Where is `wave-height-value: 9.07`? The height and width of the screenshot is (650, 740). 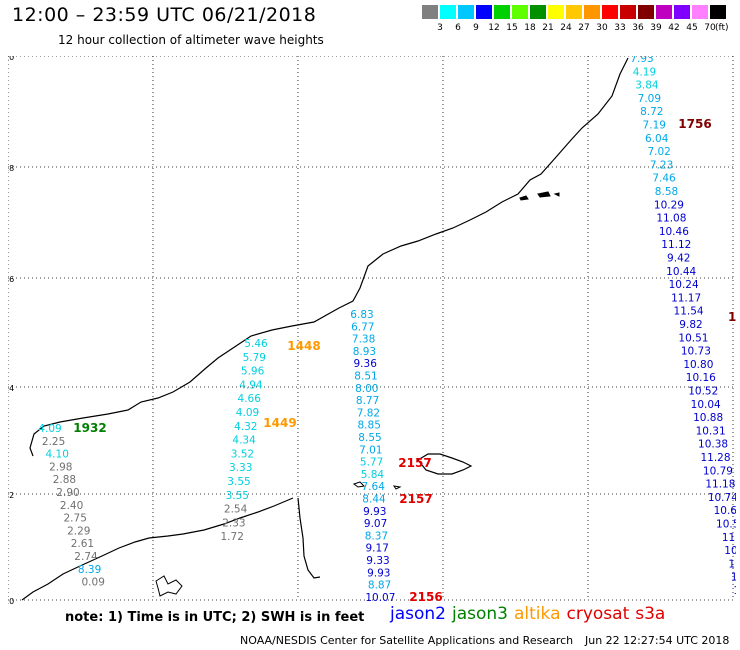 wave-height-value: 9.07 is located at coordinates (375, 524).